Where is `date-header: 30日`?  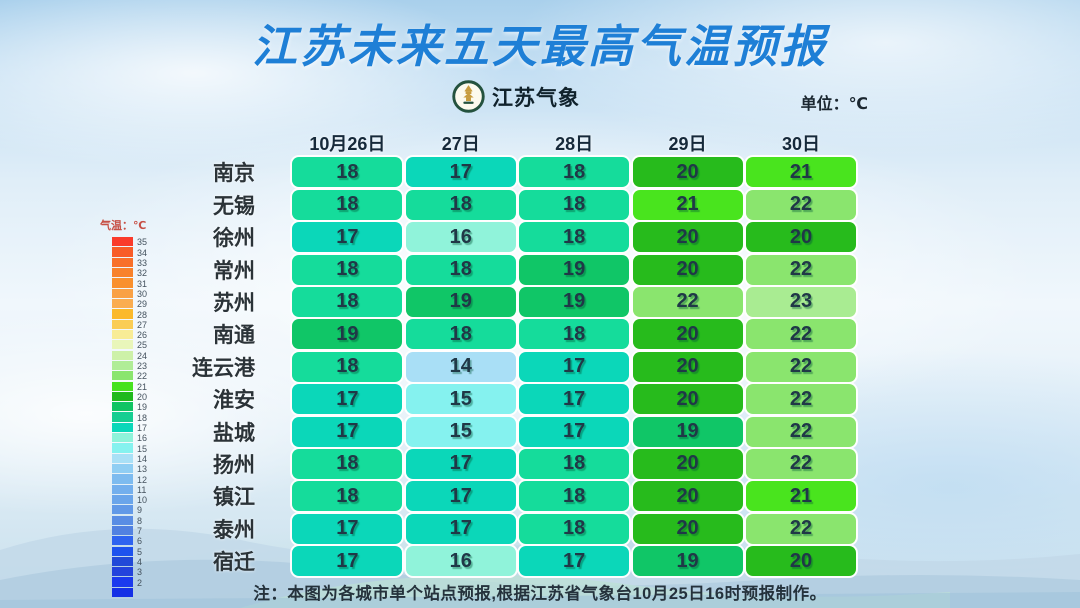 date-header: 30日 is located at coordinates (800, 144).